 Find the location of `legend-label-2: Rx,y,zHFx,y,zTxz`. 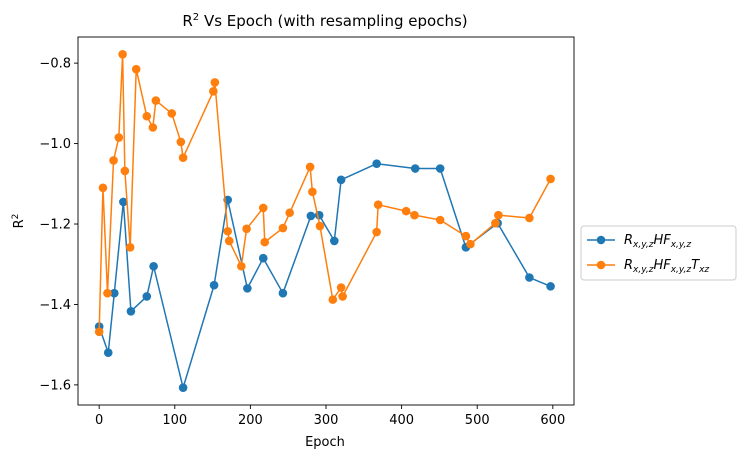

legend-label-2: Rx,y,zHFx,y,zTxz is located at coordinates (666, 266).